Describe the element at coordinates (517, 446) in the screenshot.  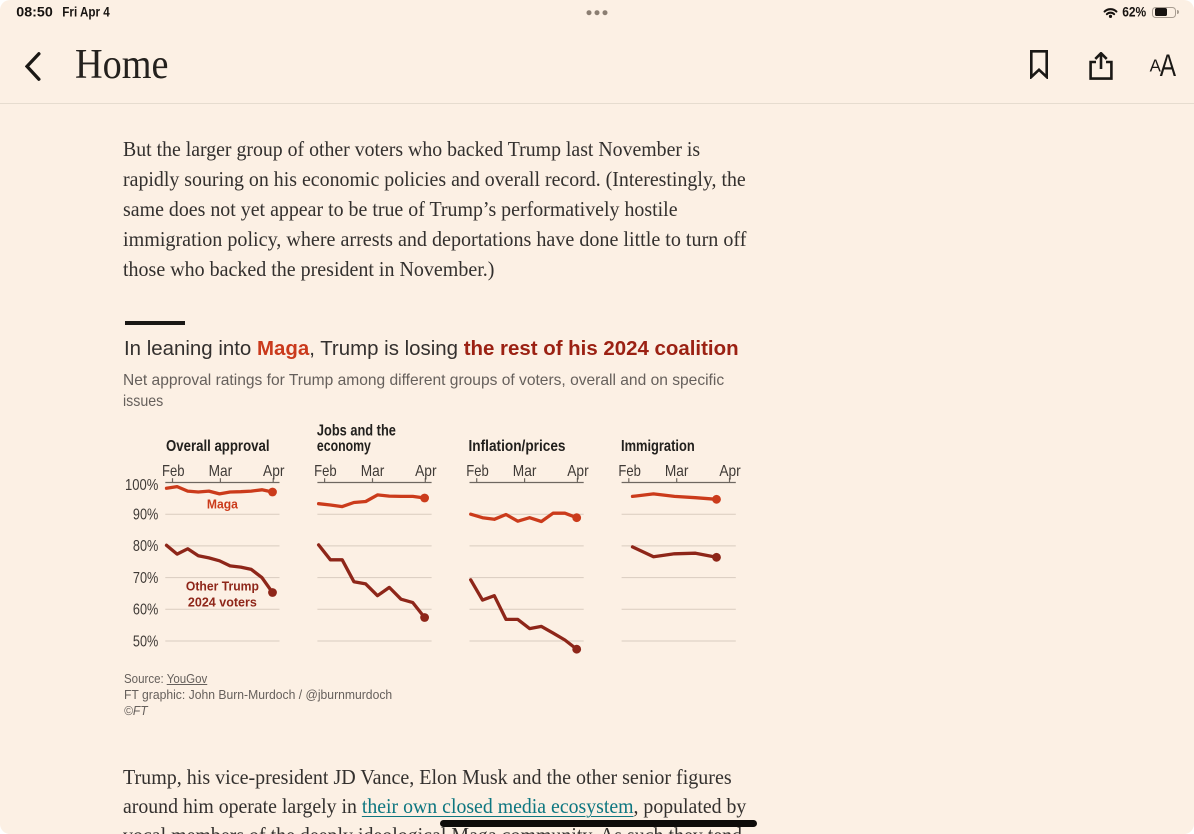
I see `svg-text: Inflation/prices` at that location.